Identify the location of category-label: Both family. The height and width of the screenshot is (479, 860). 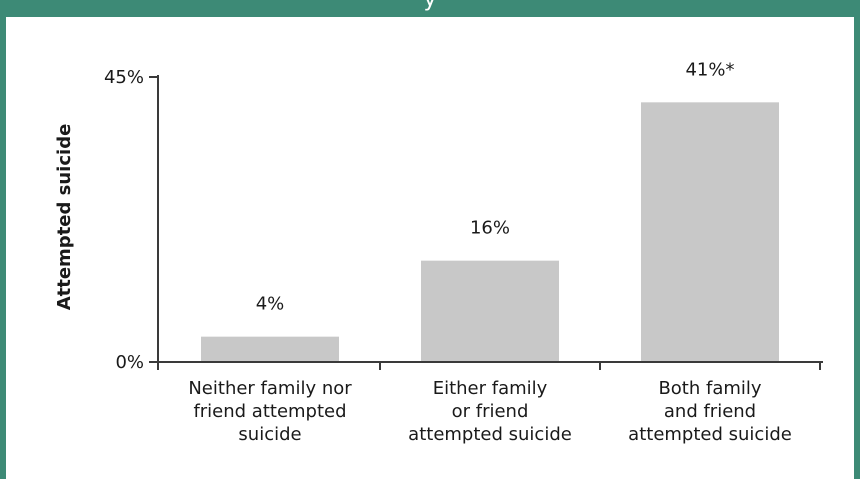
(709, 388).